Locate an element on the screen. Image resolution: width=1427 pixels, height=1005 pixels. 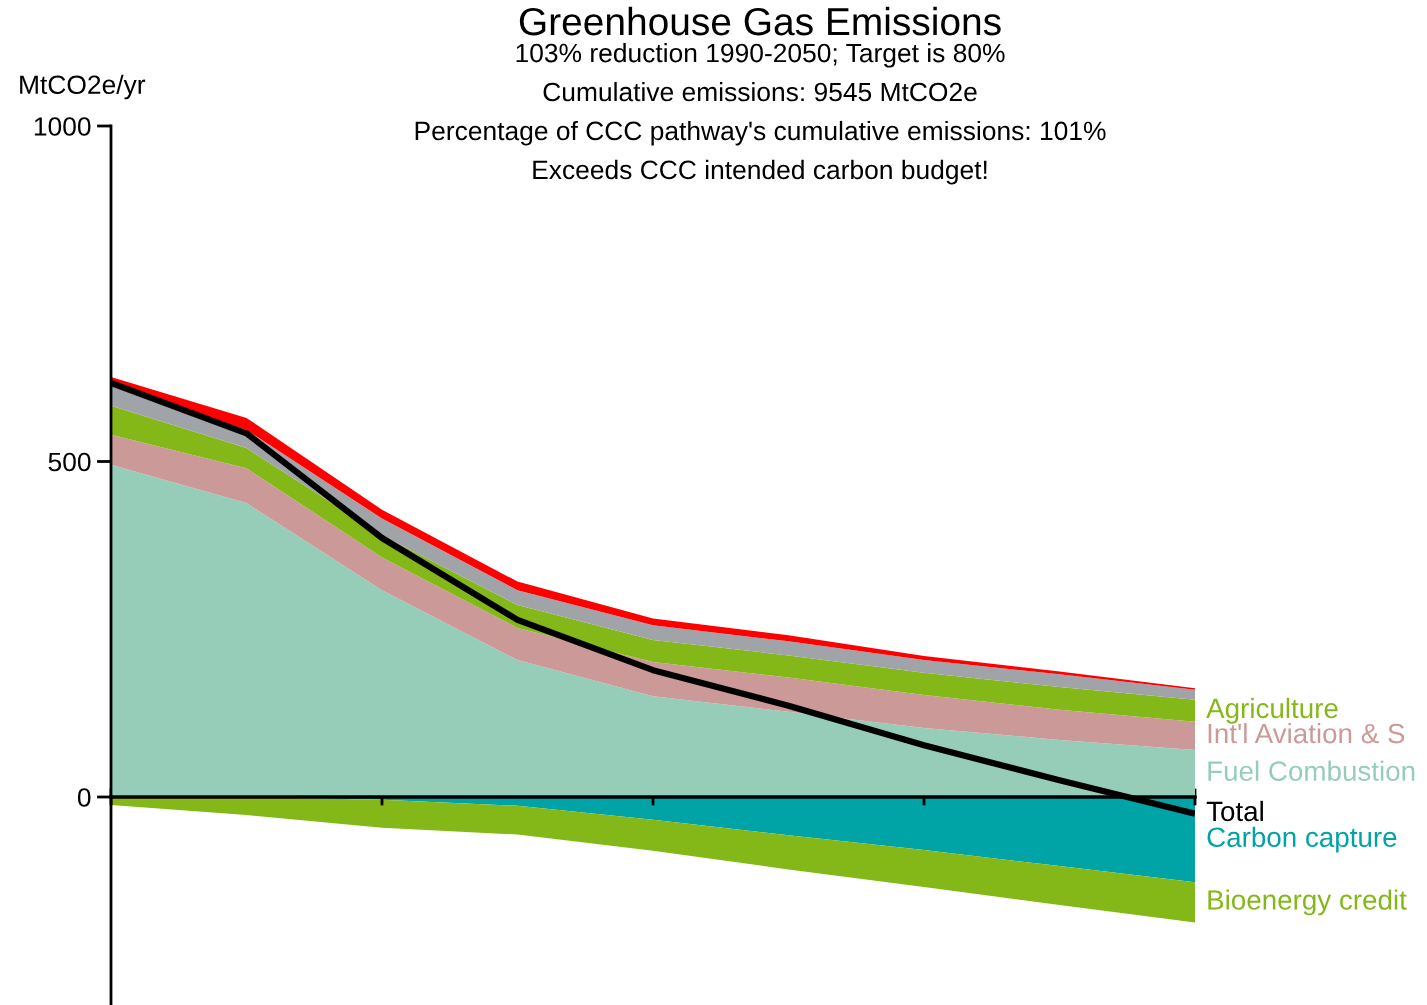
y-tick-label: 0 is located at coordinates (84, 797).